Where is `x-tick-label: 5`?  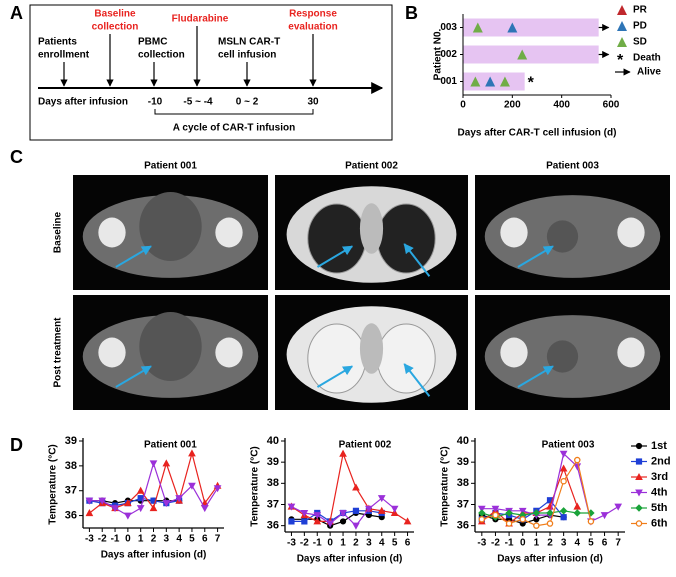 x-tick-label: 5 is located at coordinates (591, 543).